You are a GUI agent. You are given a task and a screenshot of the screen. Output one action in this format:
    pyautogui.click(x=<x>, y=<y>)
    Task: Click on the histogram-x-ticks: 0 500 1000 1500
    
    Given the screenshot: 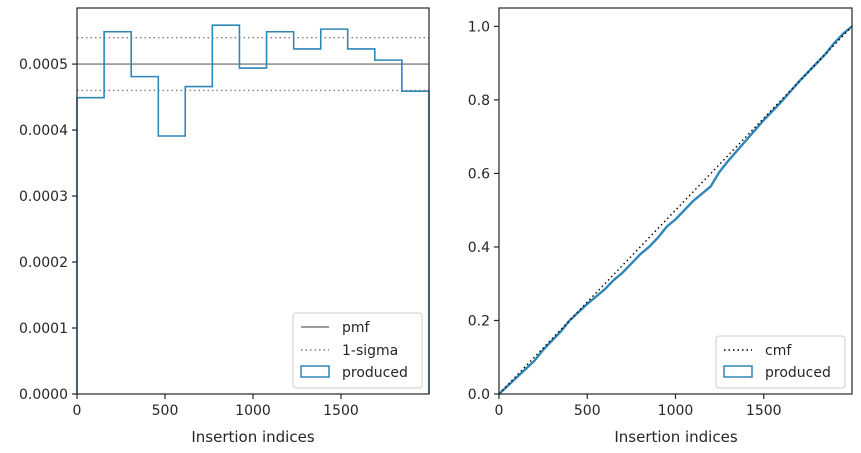 What is the action you would take?
    pyautogui.click(x=216, y=406)
    